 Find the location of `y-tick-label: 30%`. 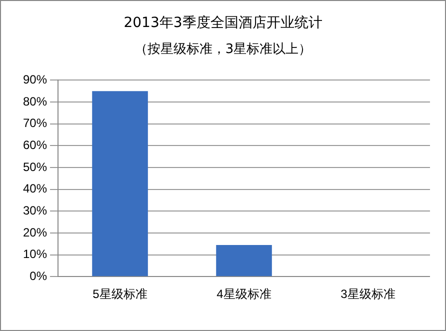

y-tick-label: 30% is located at coordinates (35, 210).